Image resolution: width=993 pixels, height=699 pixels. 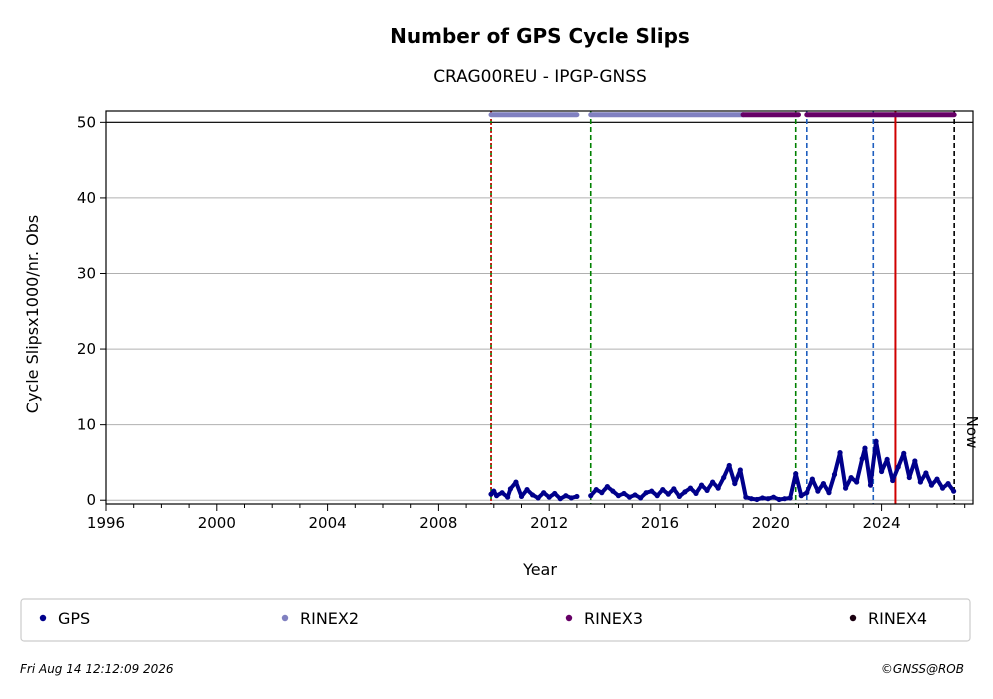 I want to click on x-axis-label: Year, so click(x=539, y=569).